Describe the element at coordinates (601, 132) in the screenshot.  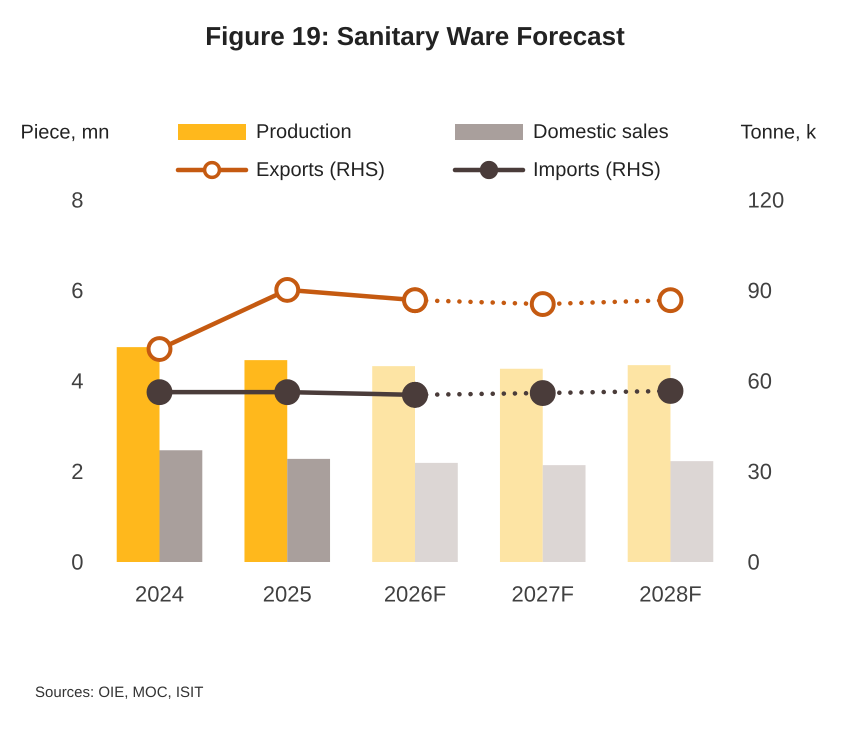
I see `legend-label: Domestic sales` at that location.